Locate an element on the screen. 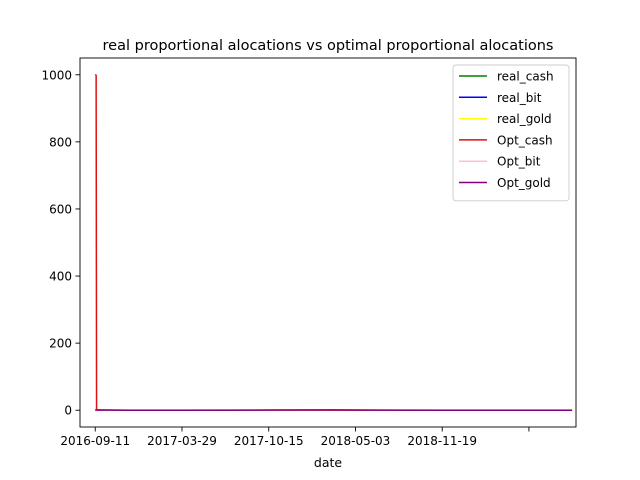  legend-label: real_gold is located at coordinates (524, 119).